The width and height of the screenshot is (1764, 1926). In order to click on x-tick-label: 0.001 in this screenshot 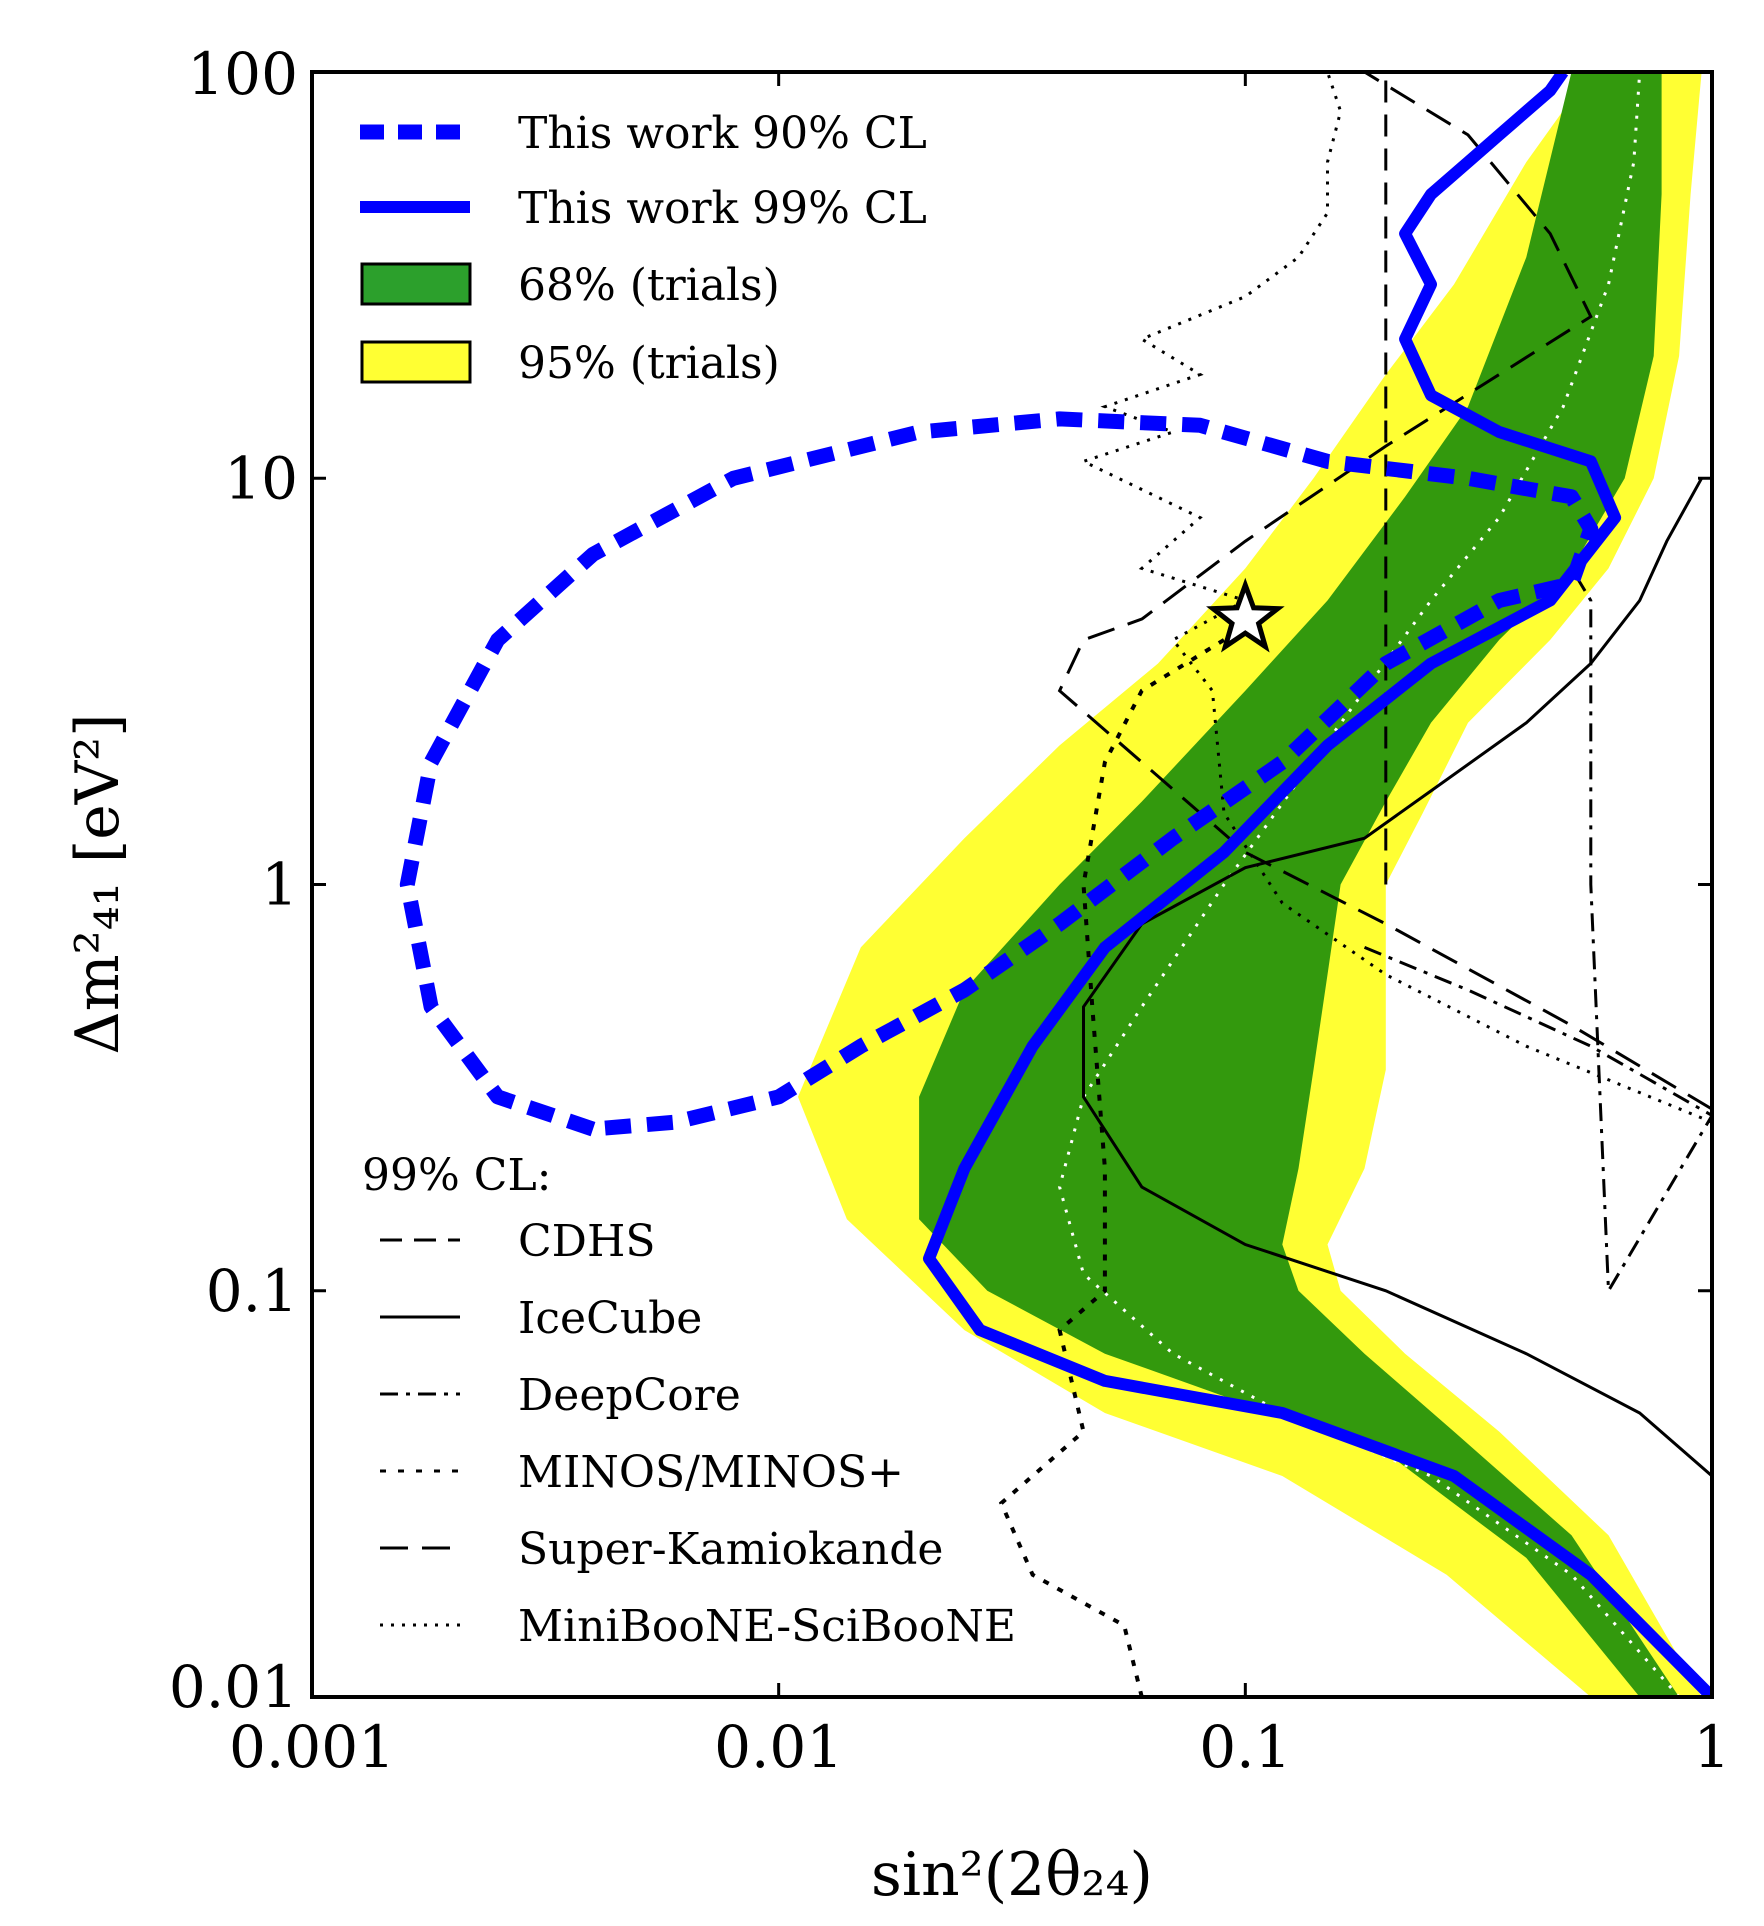, I will do `click(312, 1747)`.